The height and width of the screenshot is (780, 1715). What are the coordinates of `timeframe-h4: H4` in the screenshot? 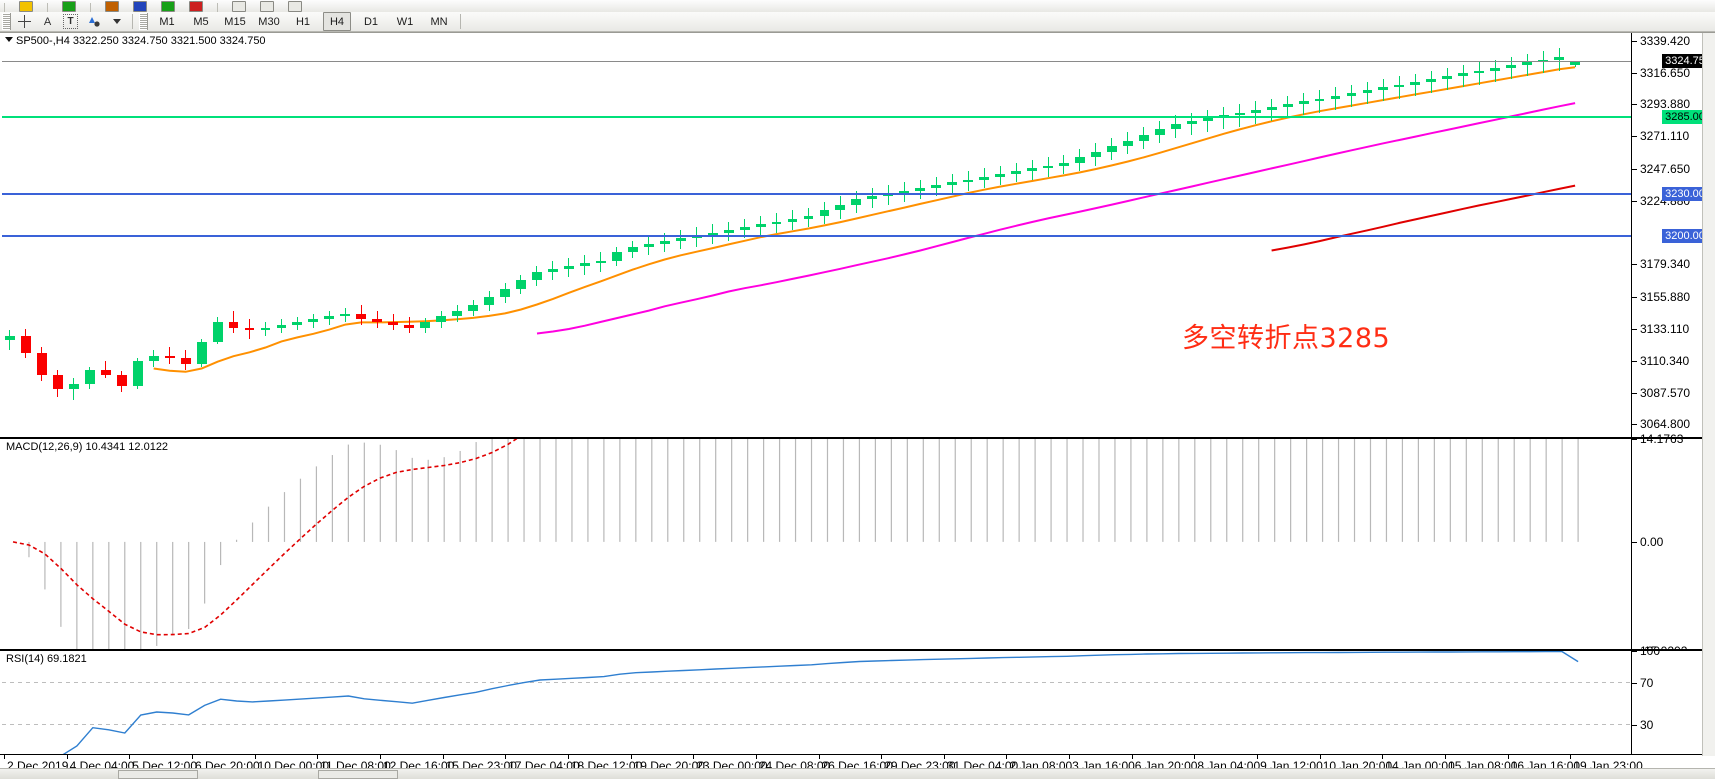 It's located at (337, 21).